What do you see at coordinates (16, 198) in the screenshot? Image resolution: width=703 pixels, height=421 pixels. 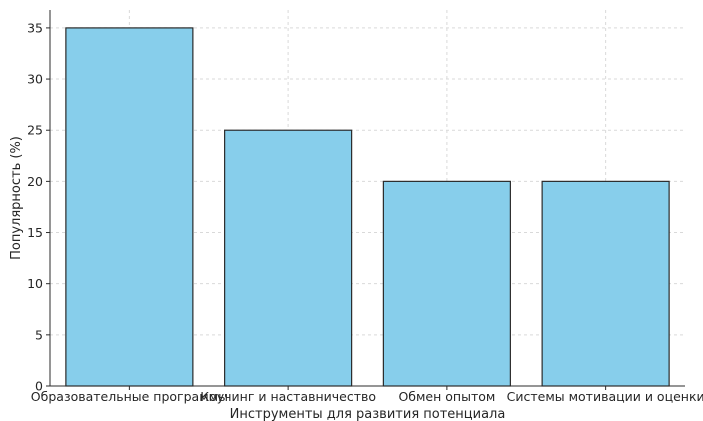 I see `y-axis-label: Популярность (%)` at bounding box center [16, 198].